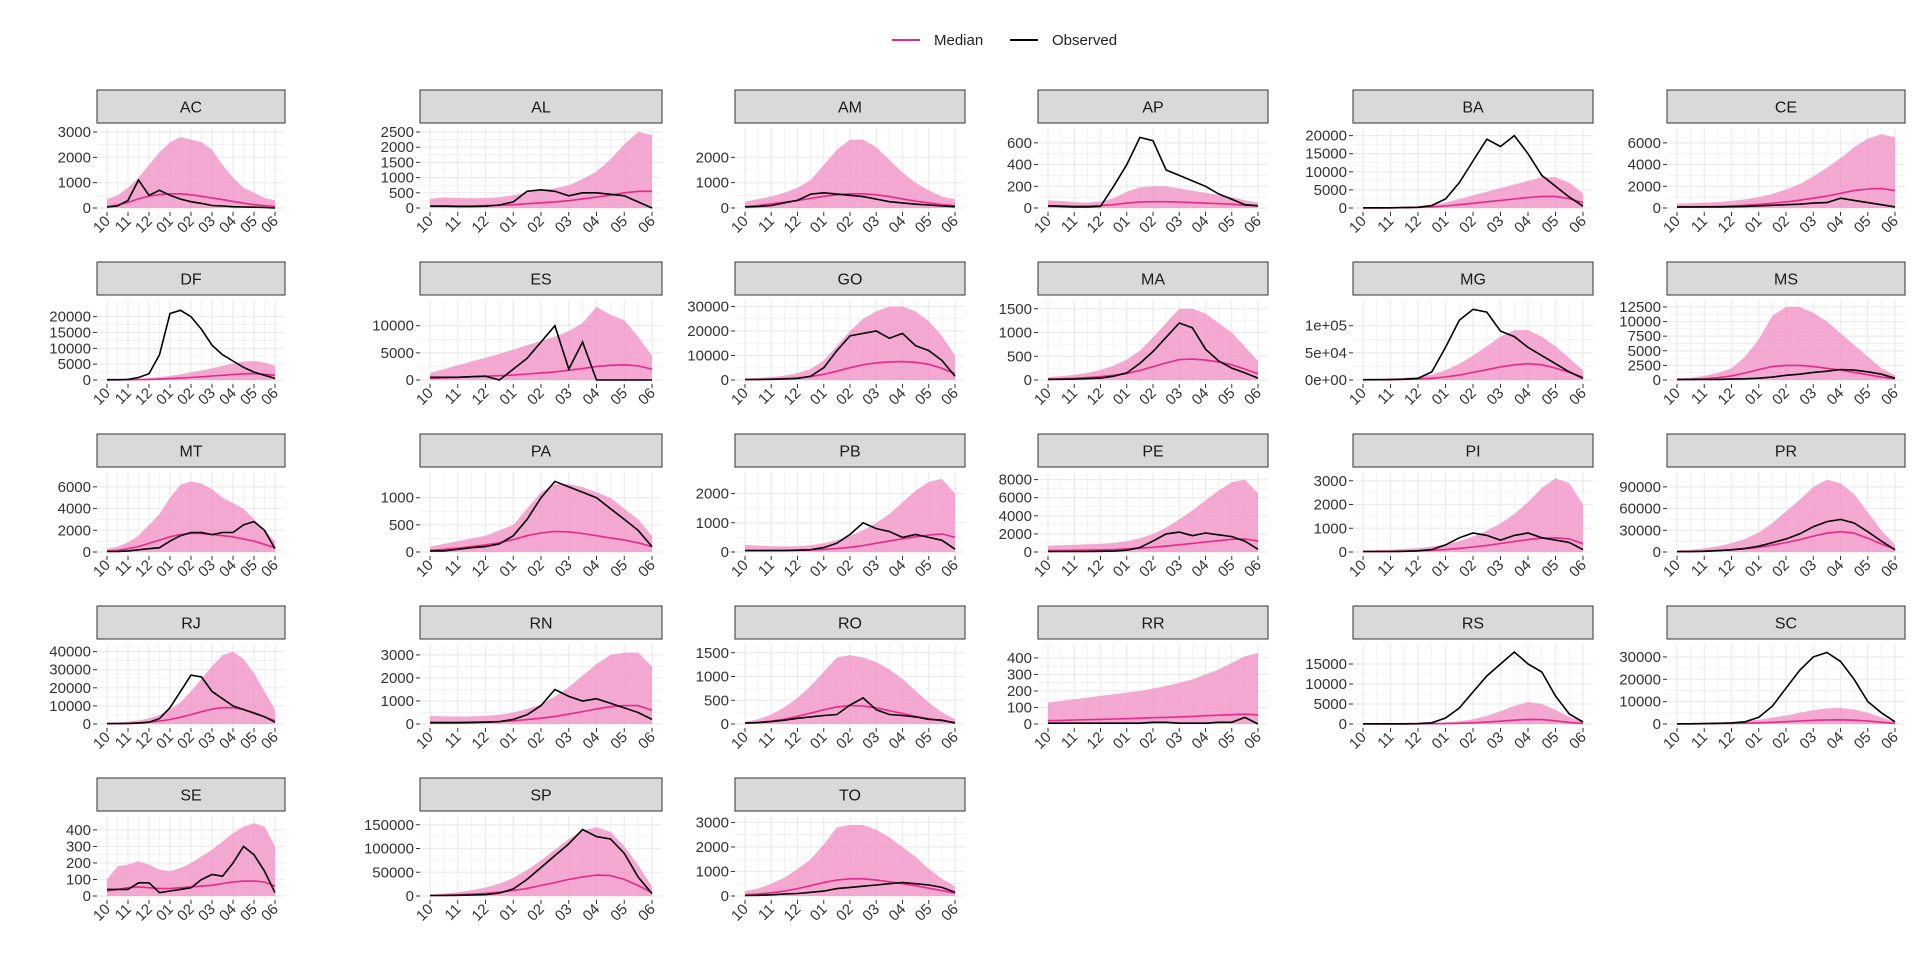  Describe the element at coordinates (70, 317) in the screenshot. I see `y-tick-label: 20000` at that location.